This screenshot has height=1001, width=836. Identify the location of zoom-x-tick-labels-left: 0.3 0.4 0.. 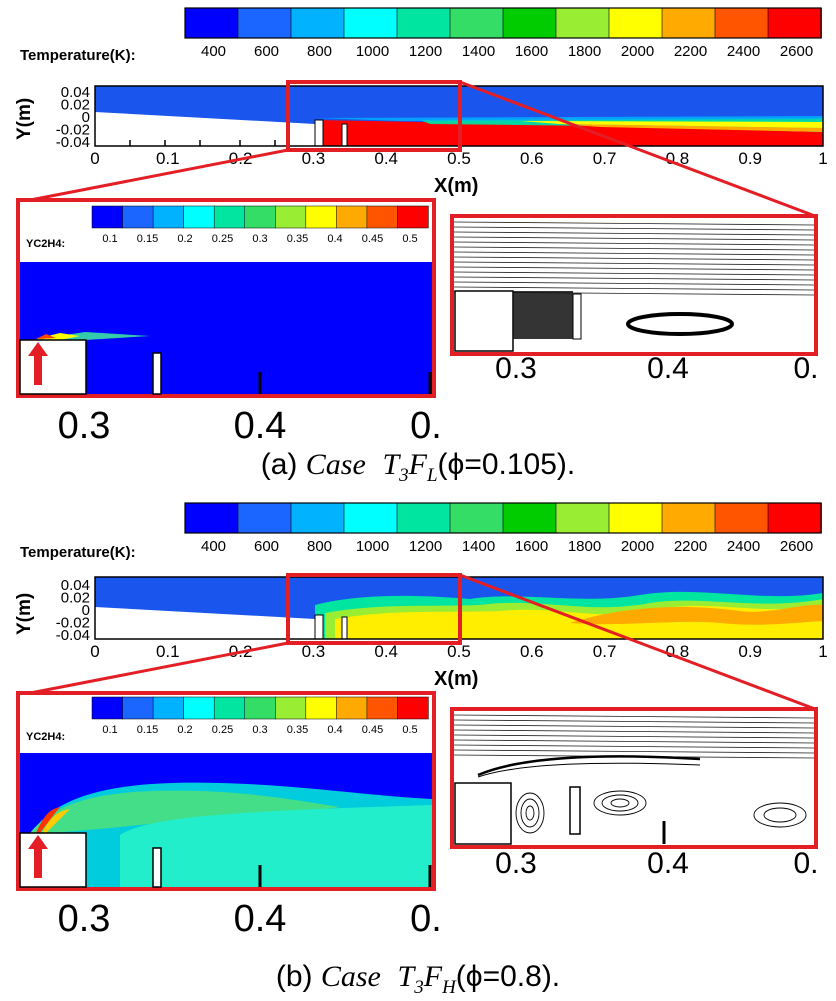
(250, 426).